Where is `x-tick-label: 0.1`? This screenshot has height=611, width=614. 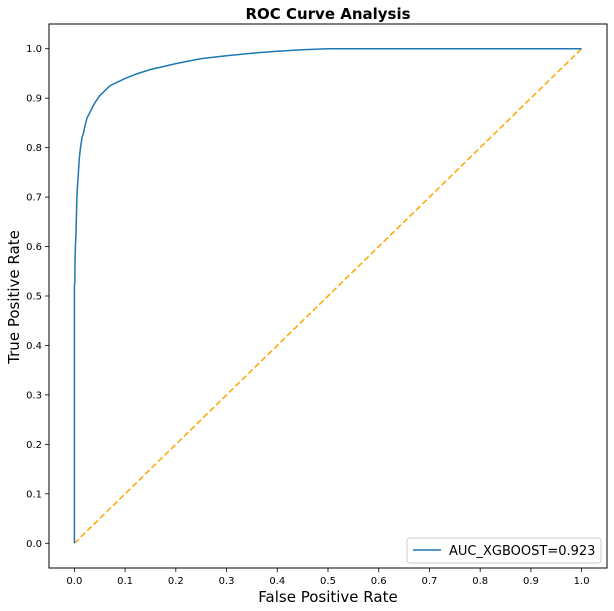
x-tick-label: 0.1 is located at coordinates (125, 581).